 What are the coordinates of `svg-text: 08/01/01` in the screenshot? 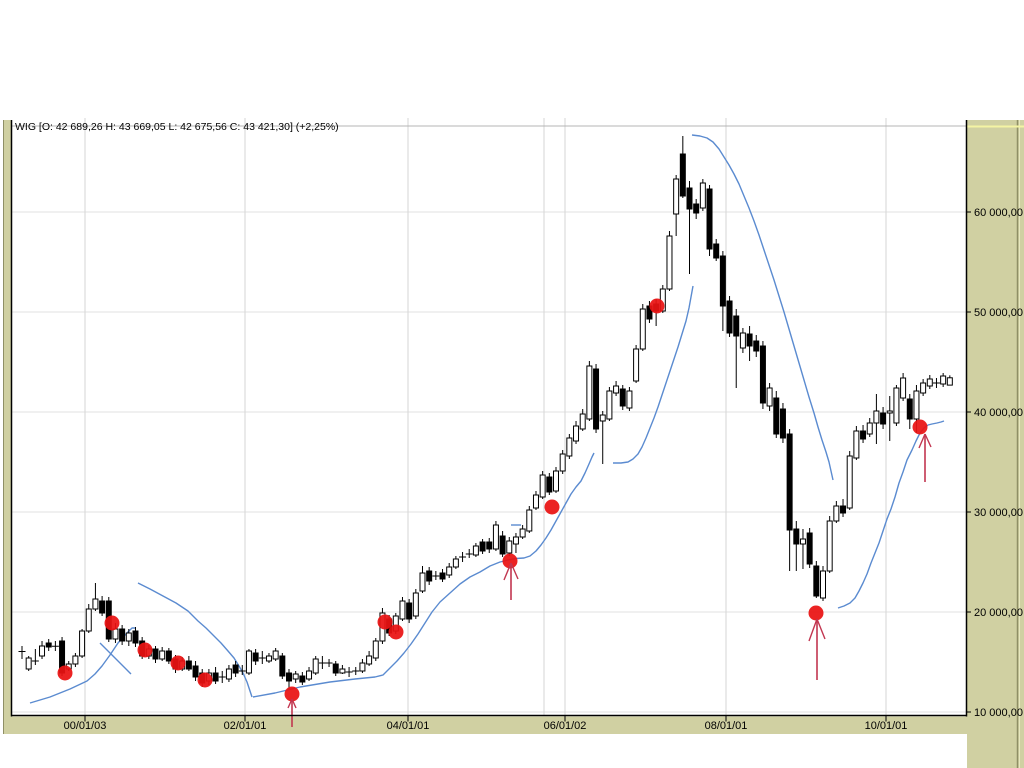 It's located at (726, 726).